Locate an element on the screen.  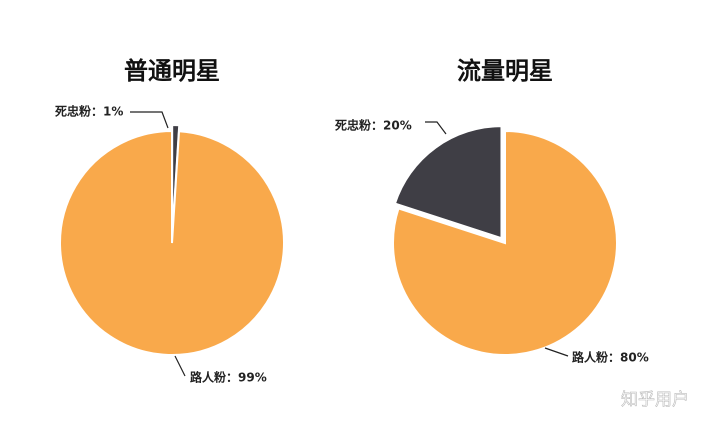
data-label: 死忠粉：20% is located at coordinates (373, 125).